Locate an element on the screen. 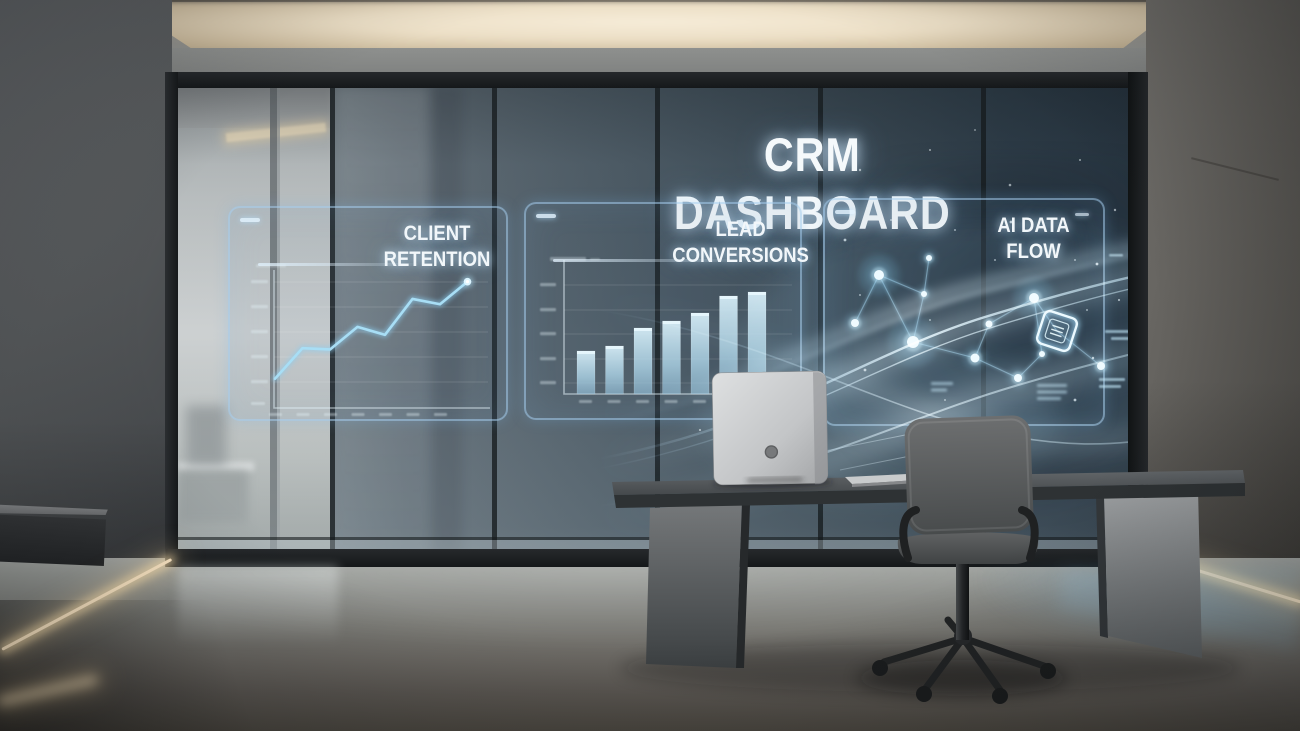  chair-casters is located at coordinates (964, 682).